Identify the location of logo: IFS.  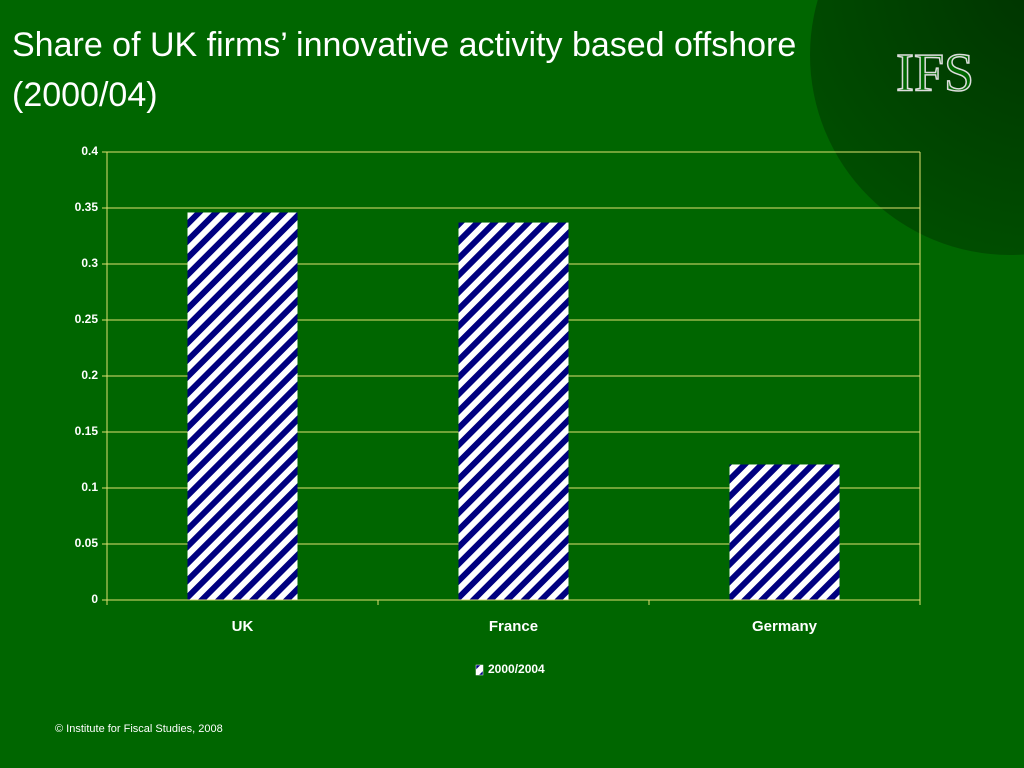
(935, 72).